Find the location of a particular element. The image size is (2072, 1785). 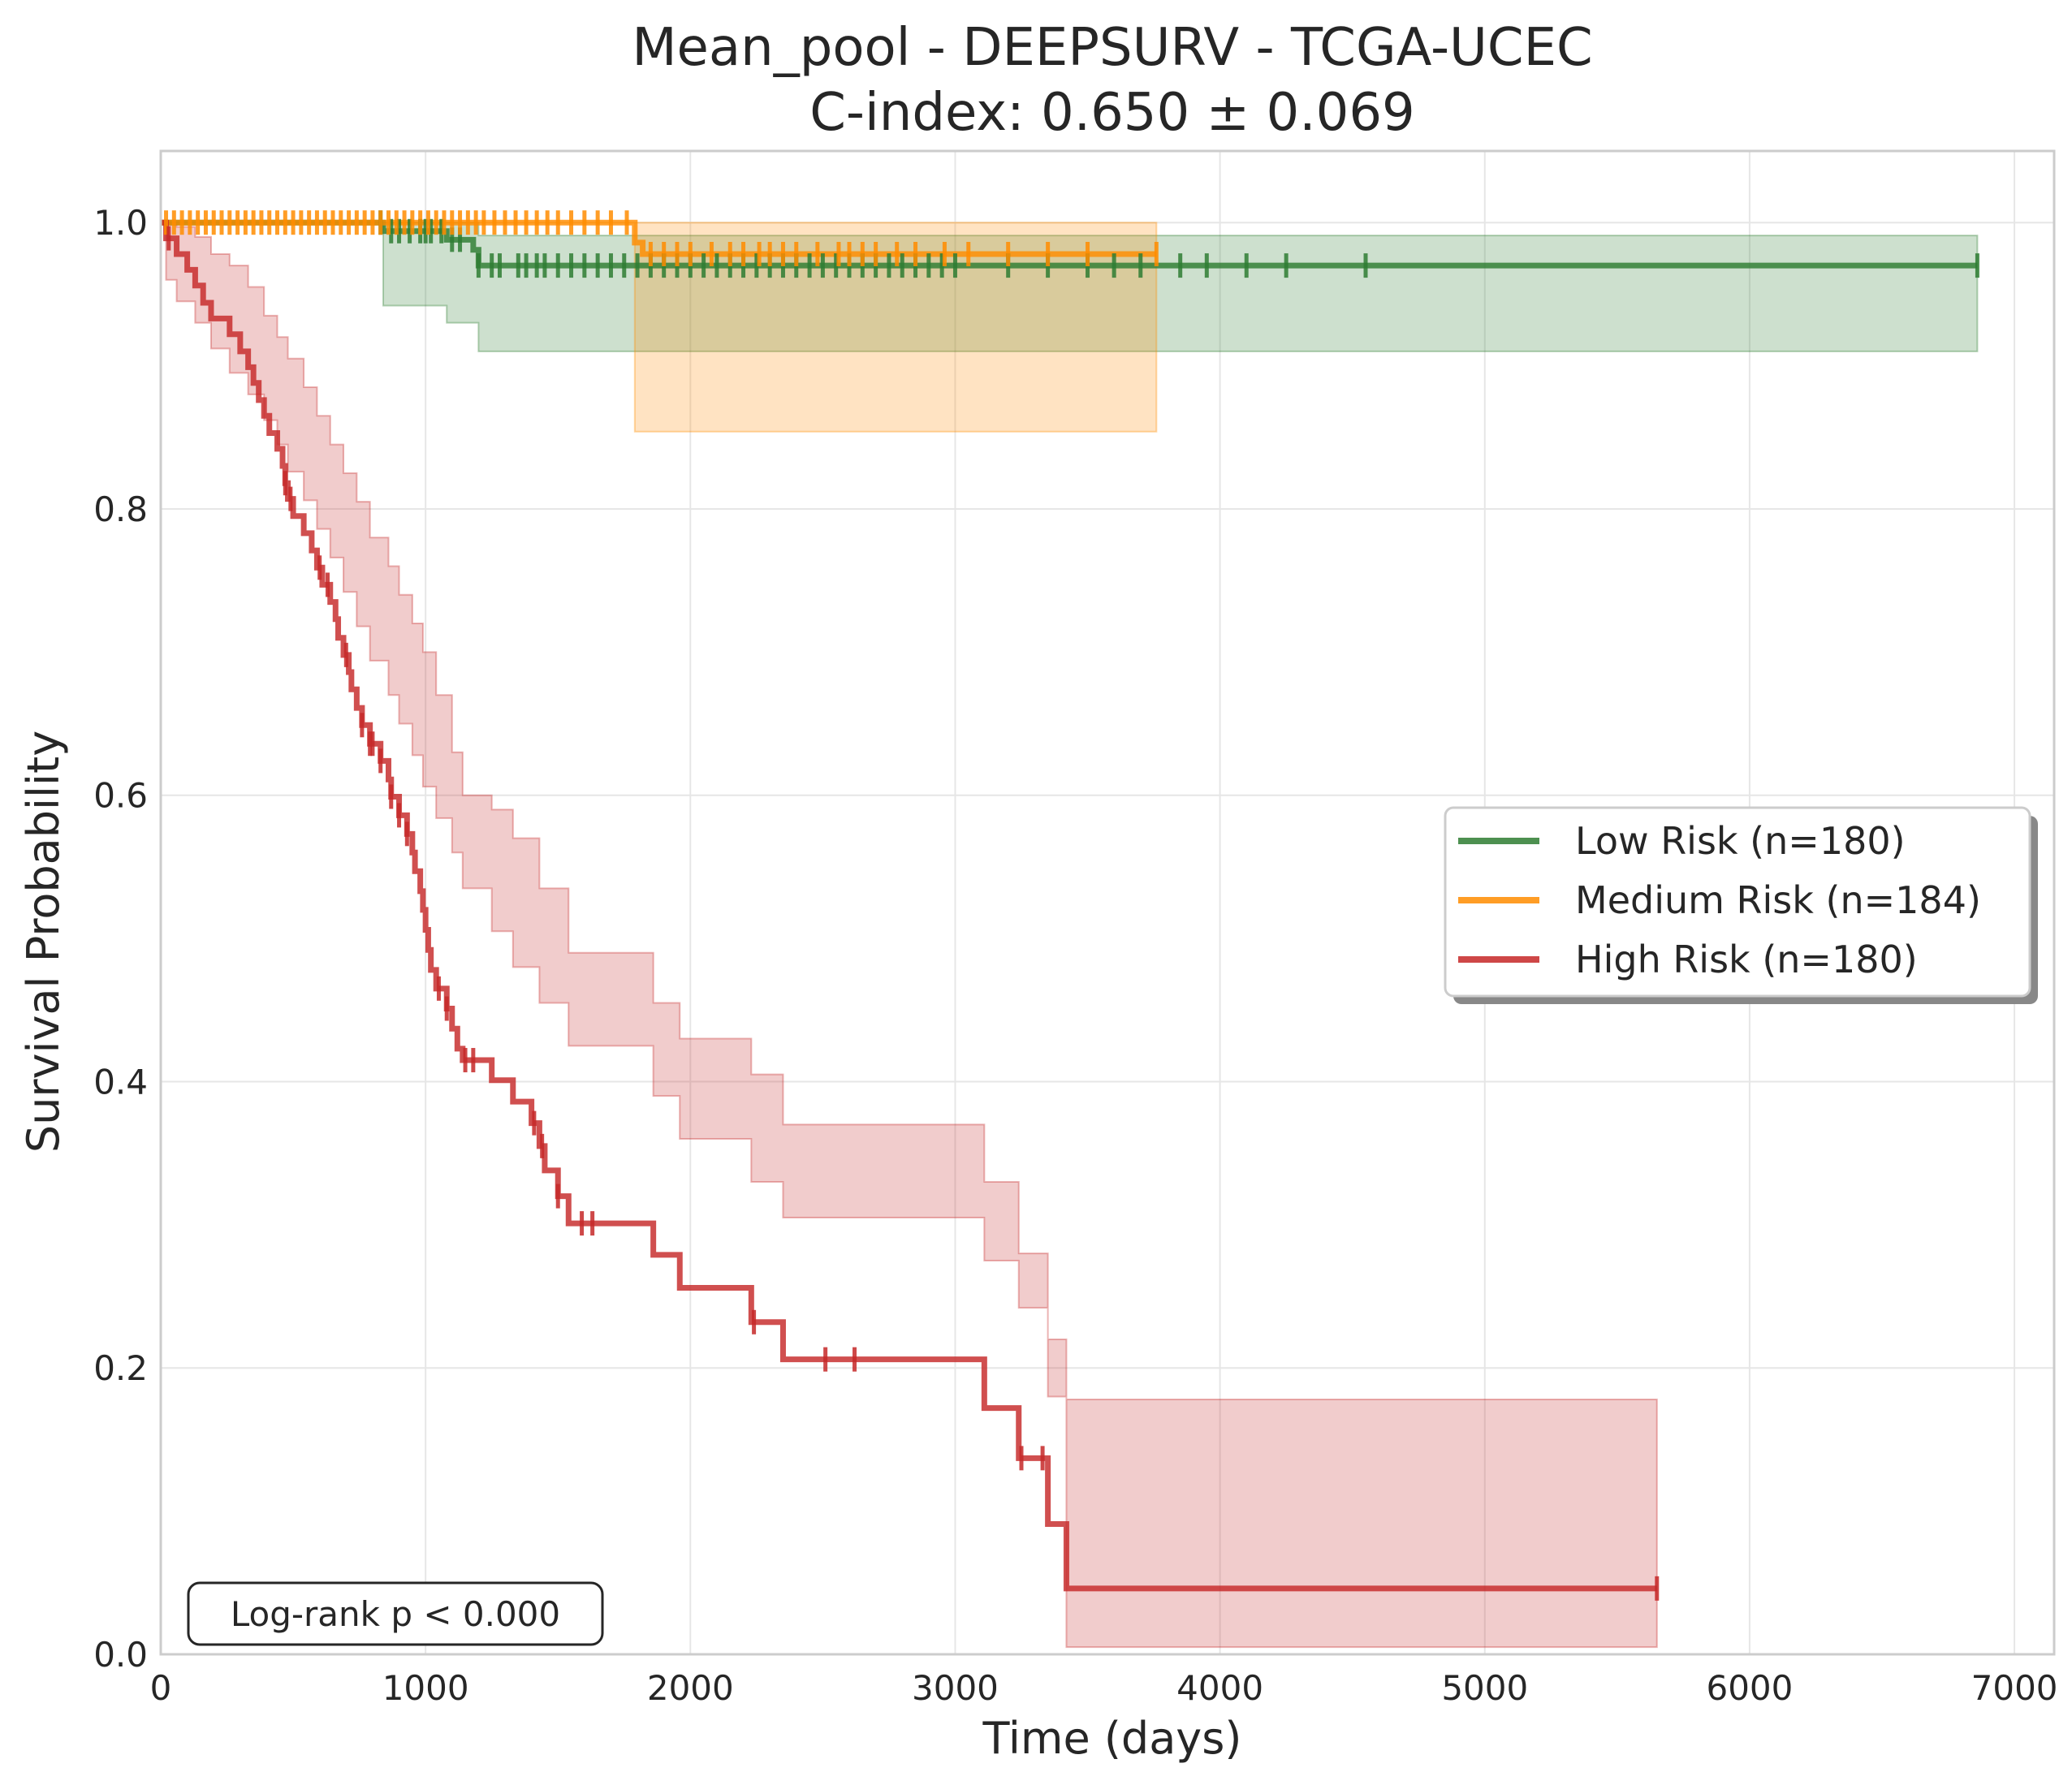

legend-box is located at coordinates (1737, 902).